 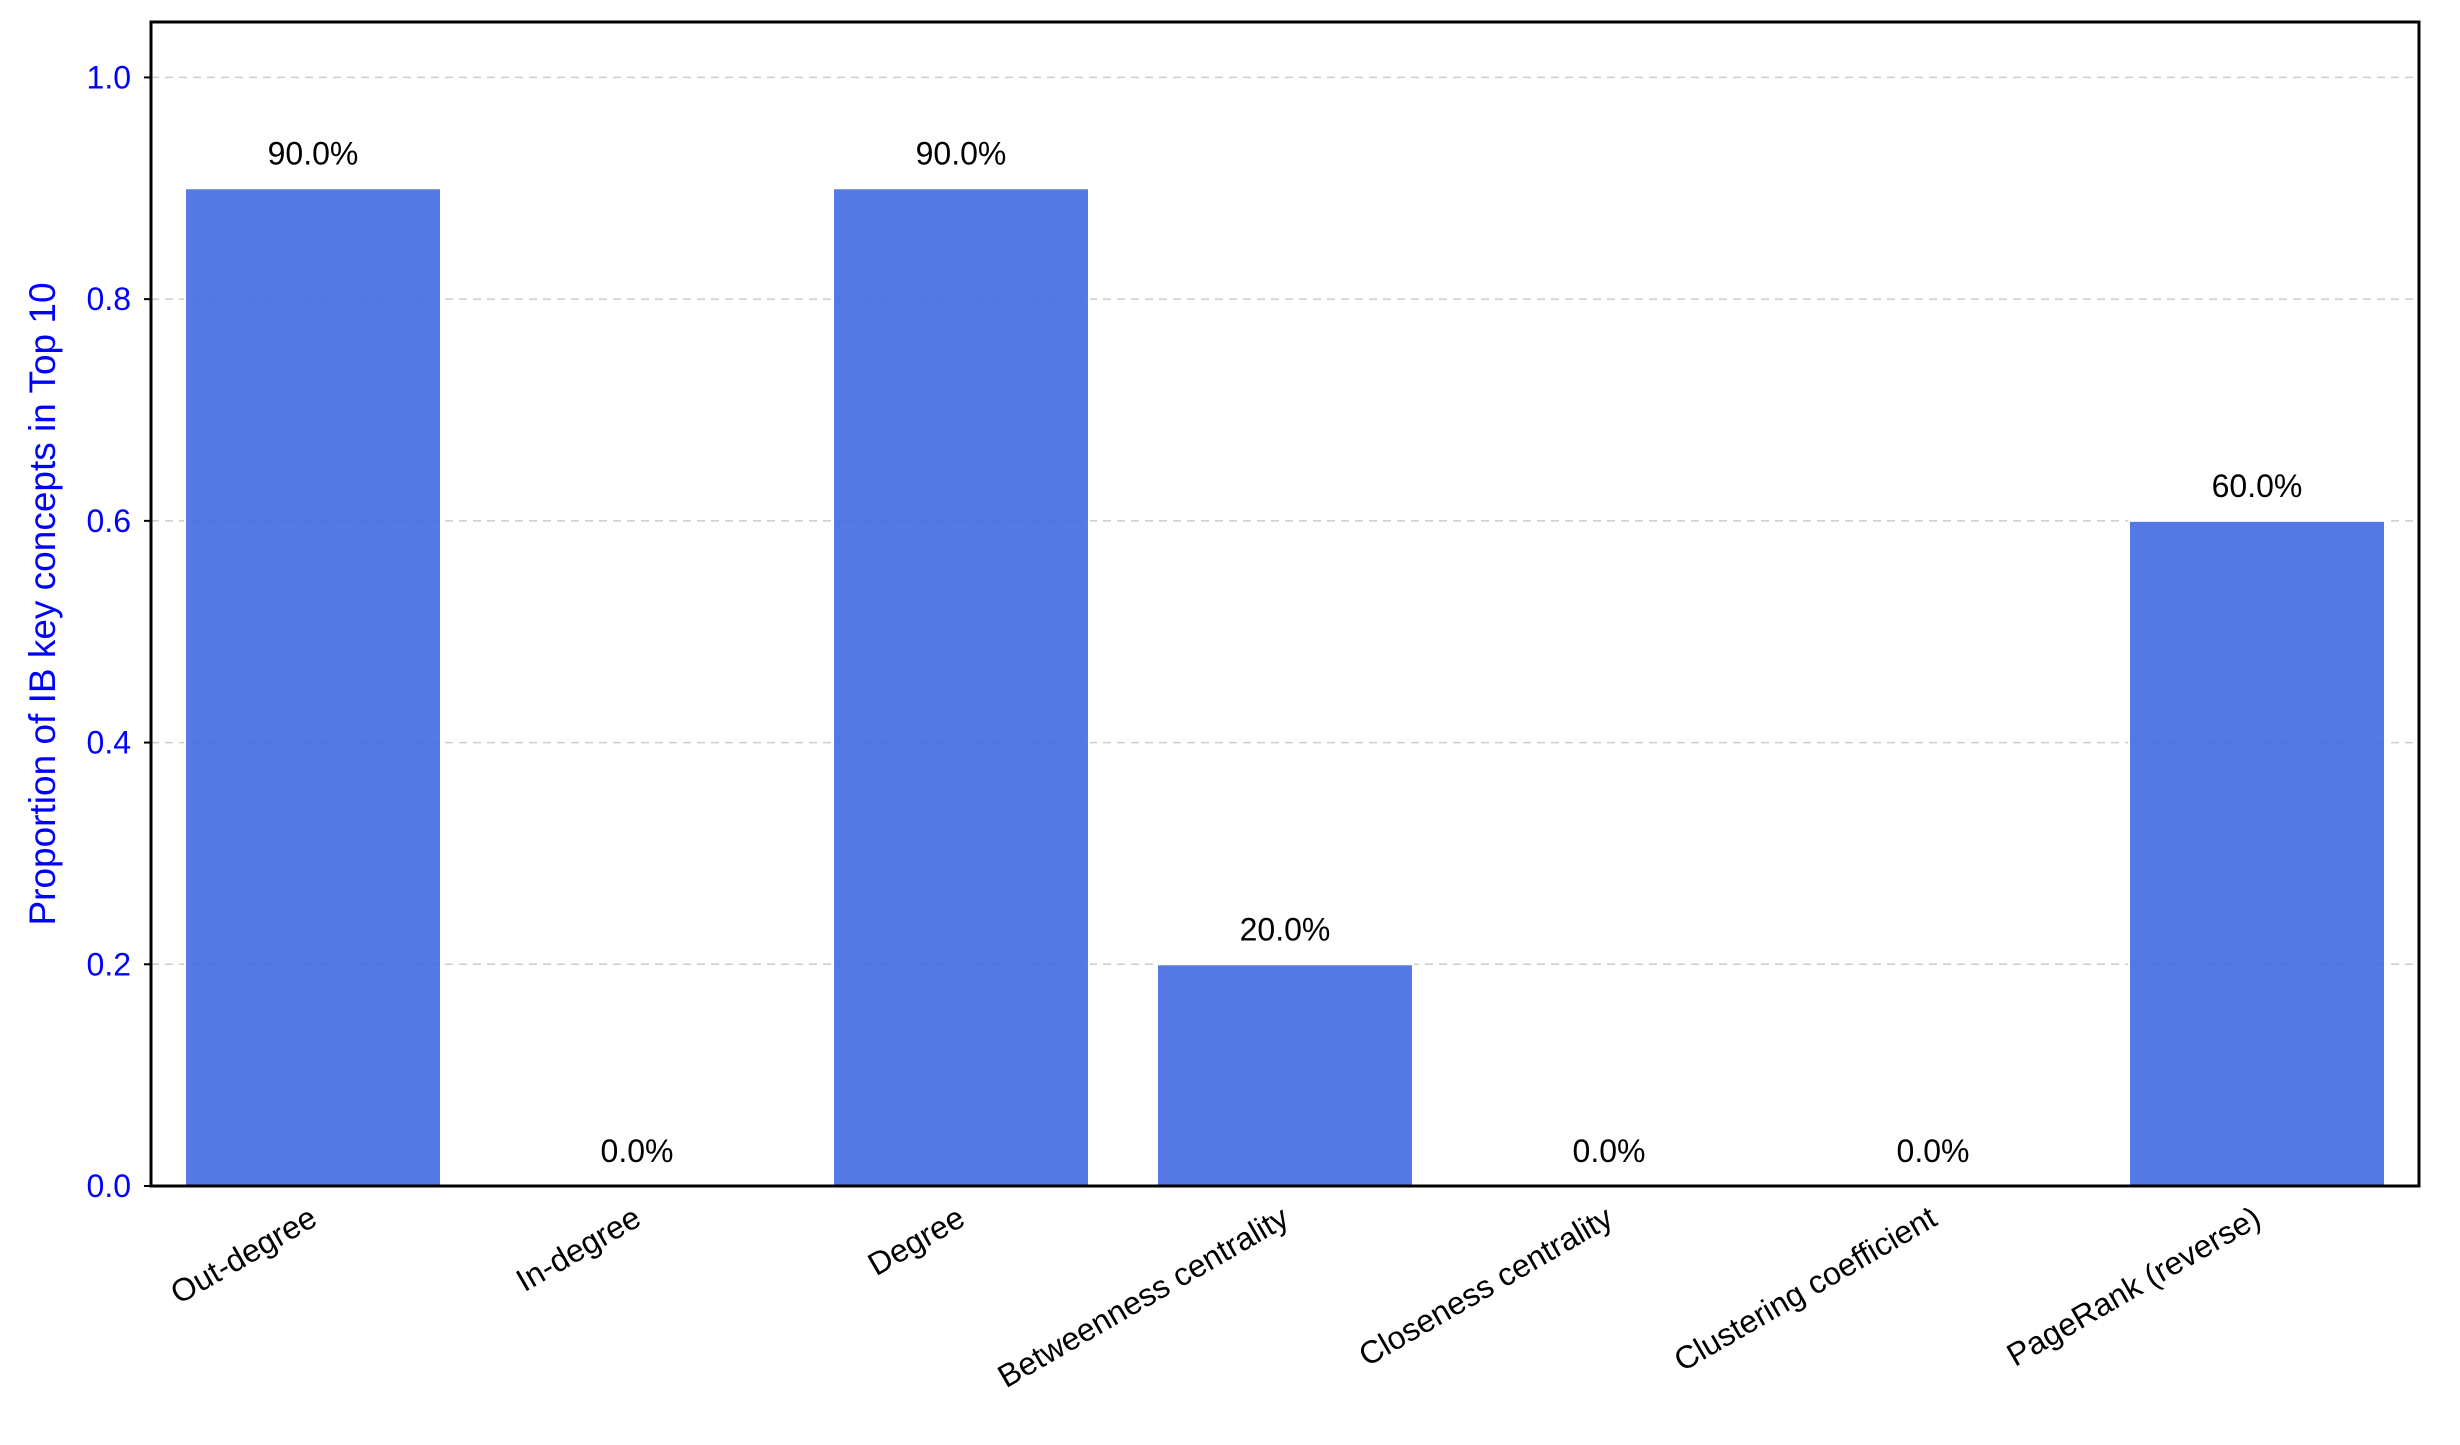 I want to click on data-label: 20.0%, so click(x=1285, y=929).